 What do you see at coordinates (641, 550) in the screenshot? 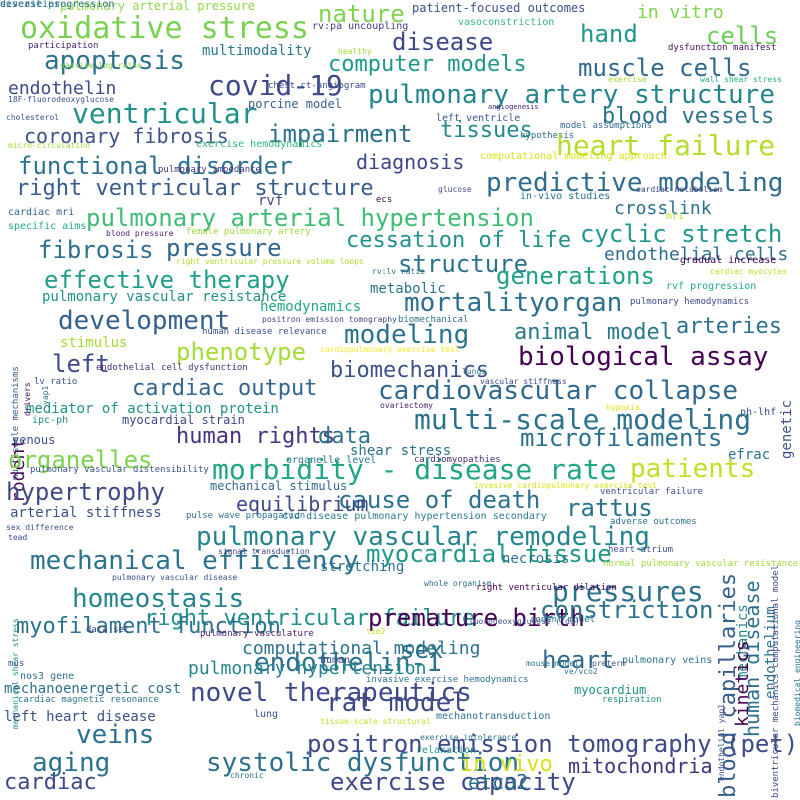
I see `cloud-word: heart atrium` at bounding box center [641, 550].